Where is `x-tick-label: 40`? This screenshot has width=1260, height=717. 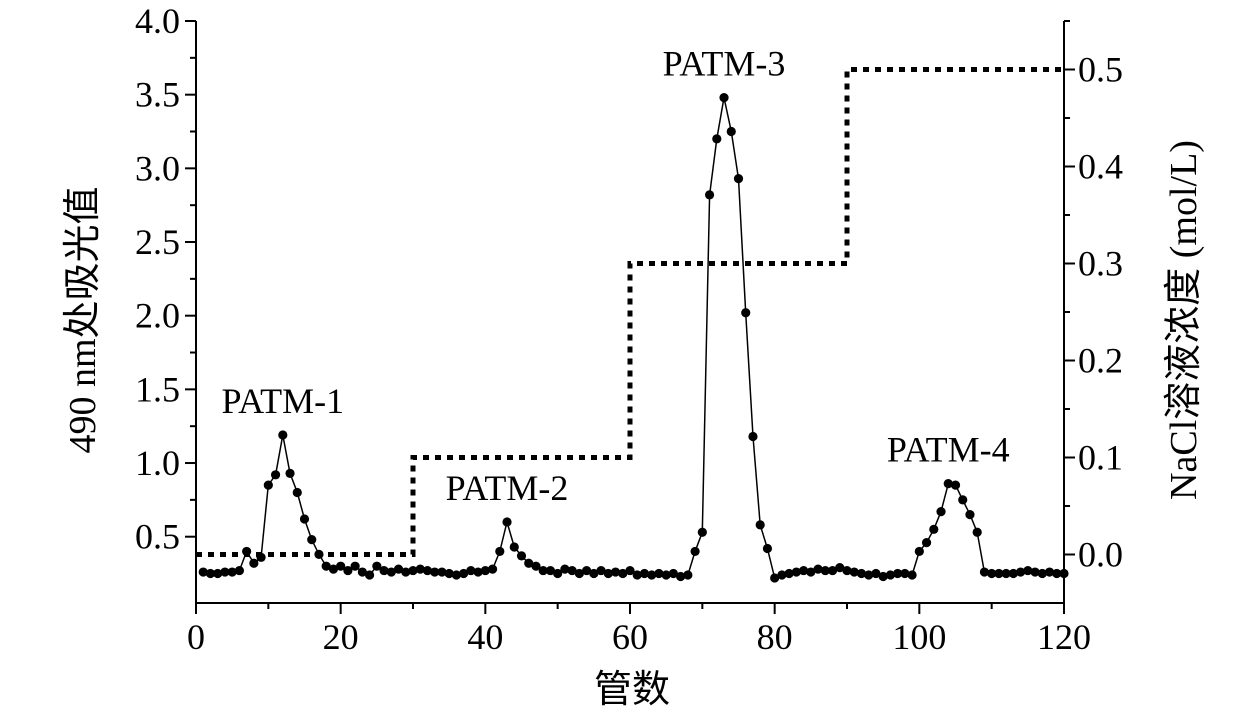 x-tick-label: 40 is located at coordinates (485, 637).